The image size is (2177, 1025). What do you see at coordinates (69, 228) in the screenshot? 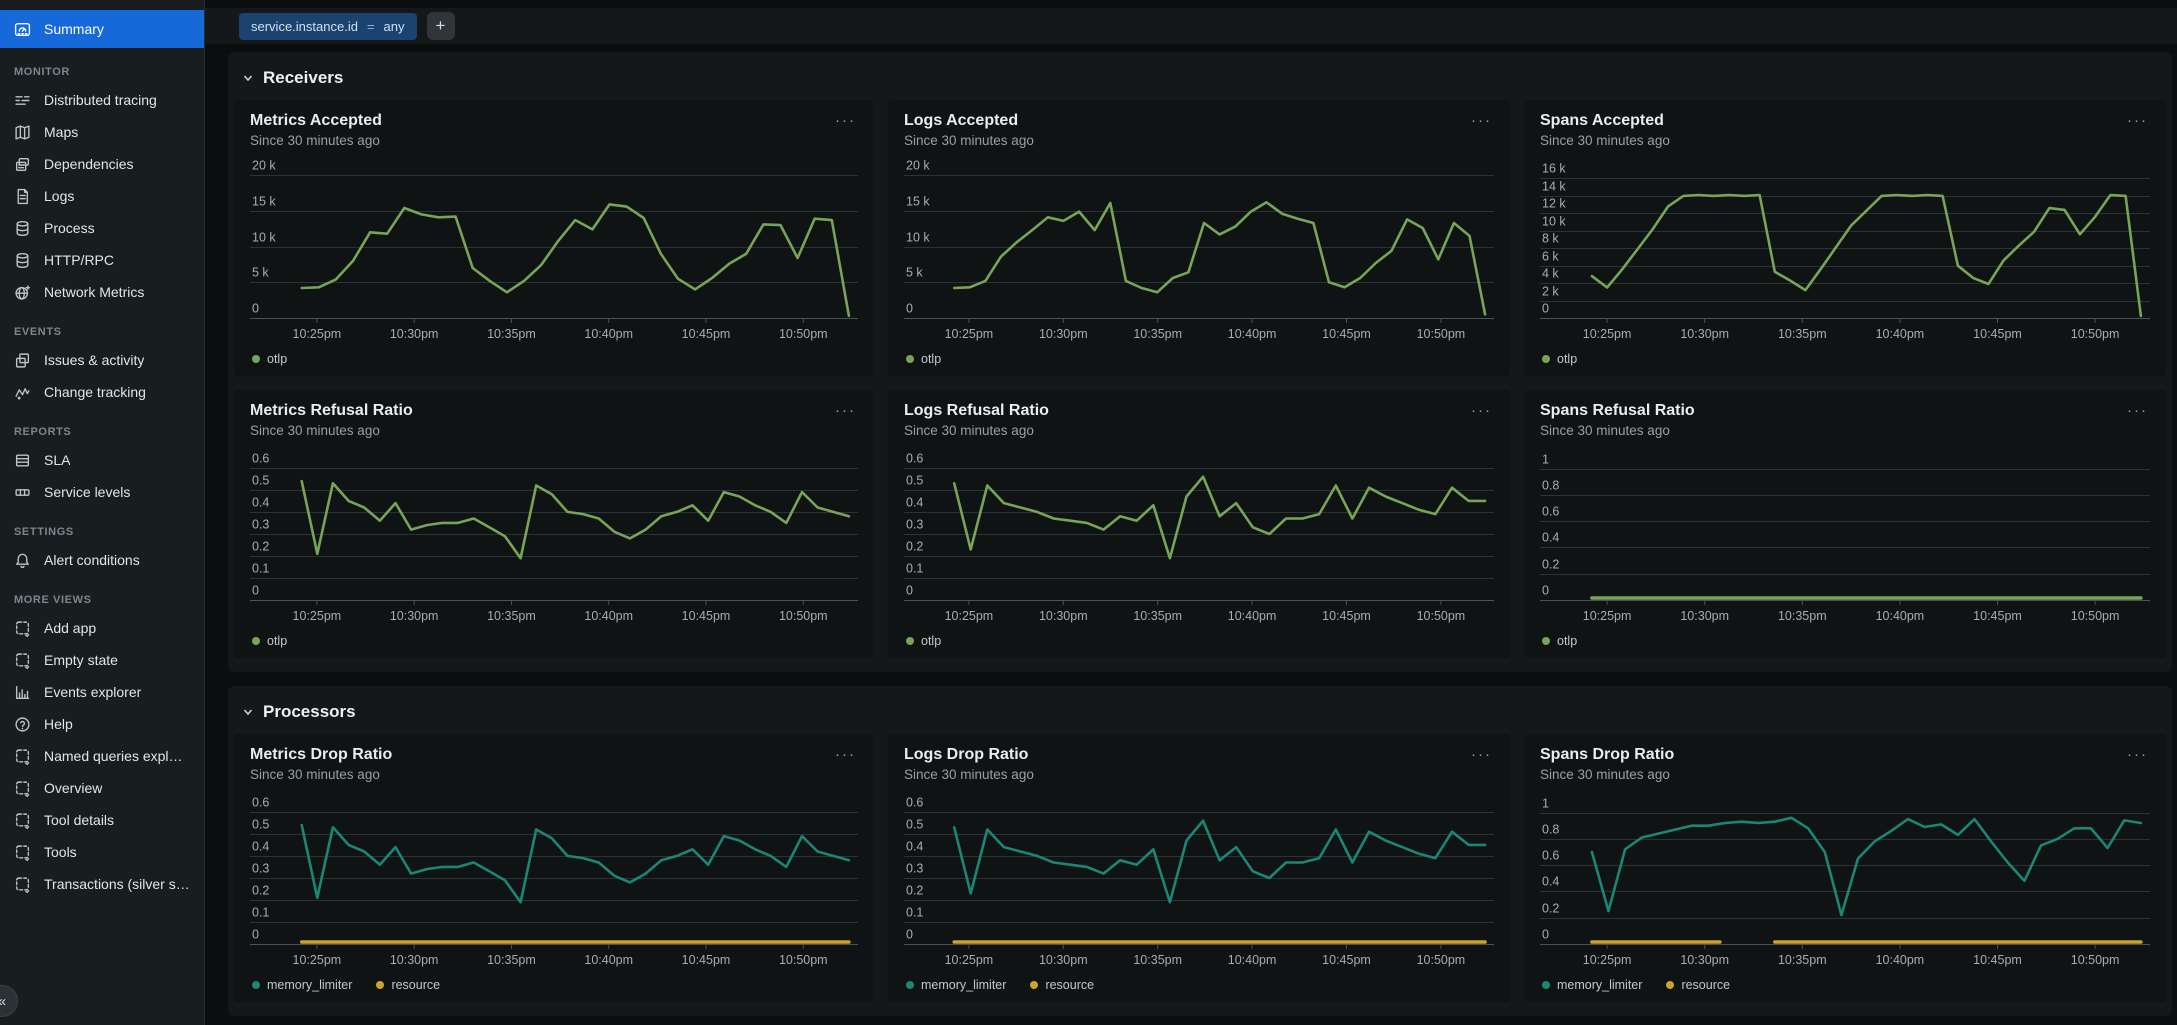
I see `sidebar-item-label: Process` at bounding box center [69, 228].